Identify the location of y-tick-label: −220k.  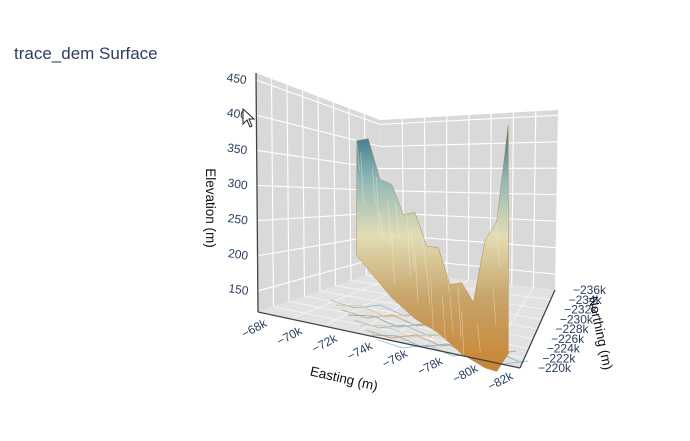
(555, 368).